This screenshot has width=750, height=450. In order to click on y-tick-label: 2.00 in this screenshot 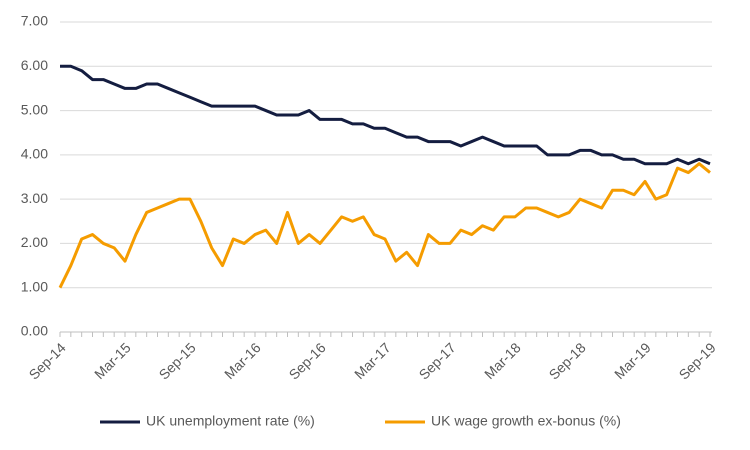, I will do `click(34, 242)`.